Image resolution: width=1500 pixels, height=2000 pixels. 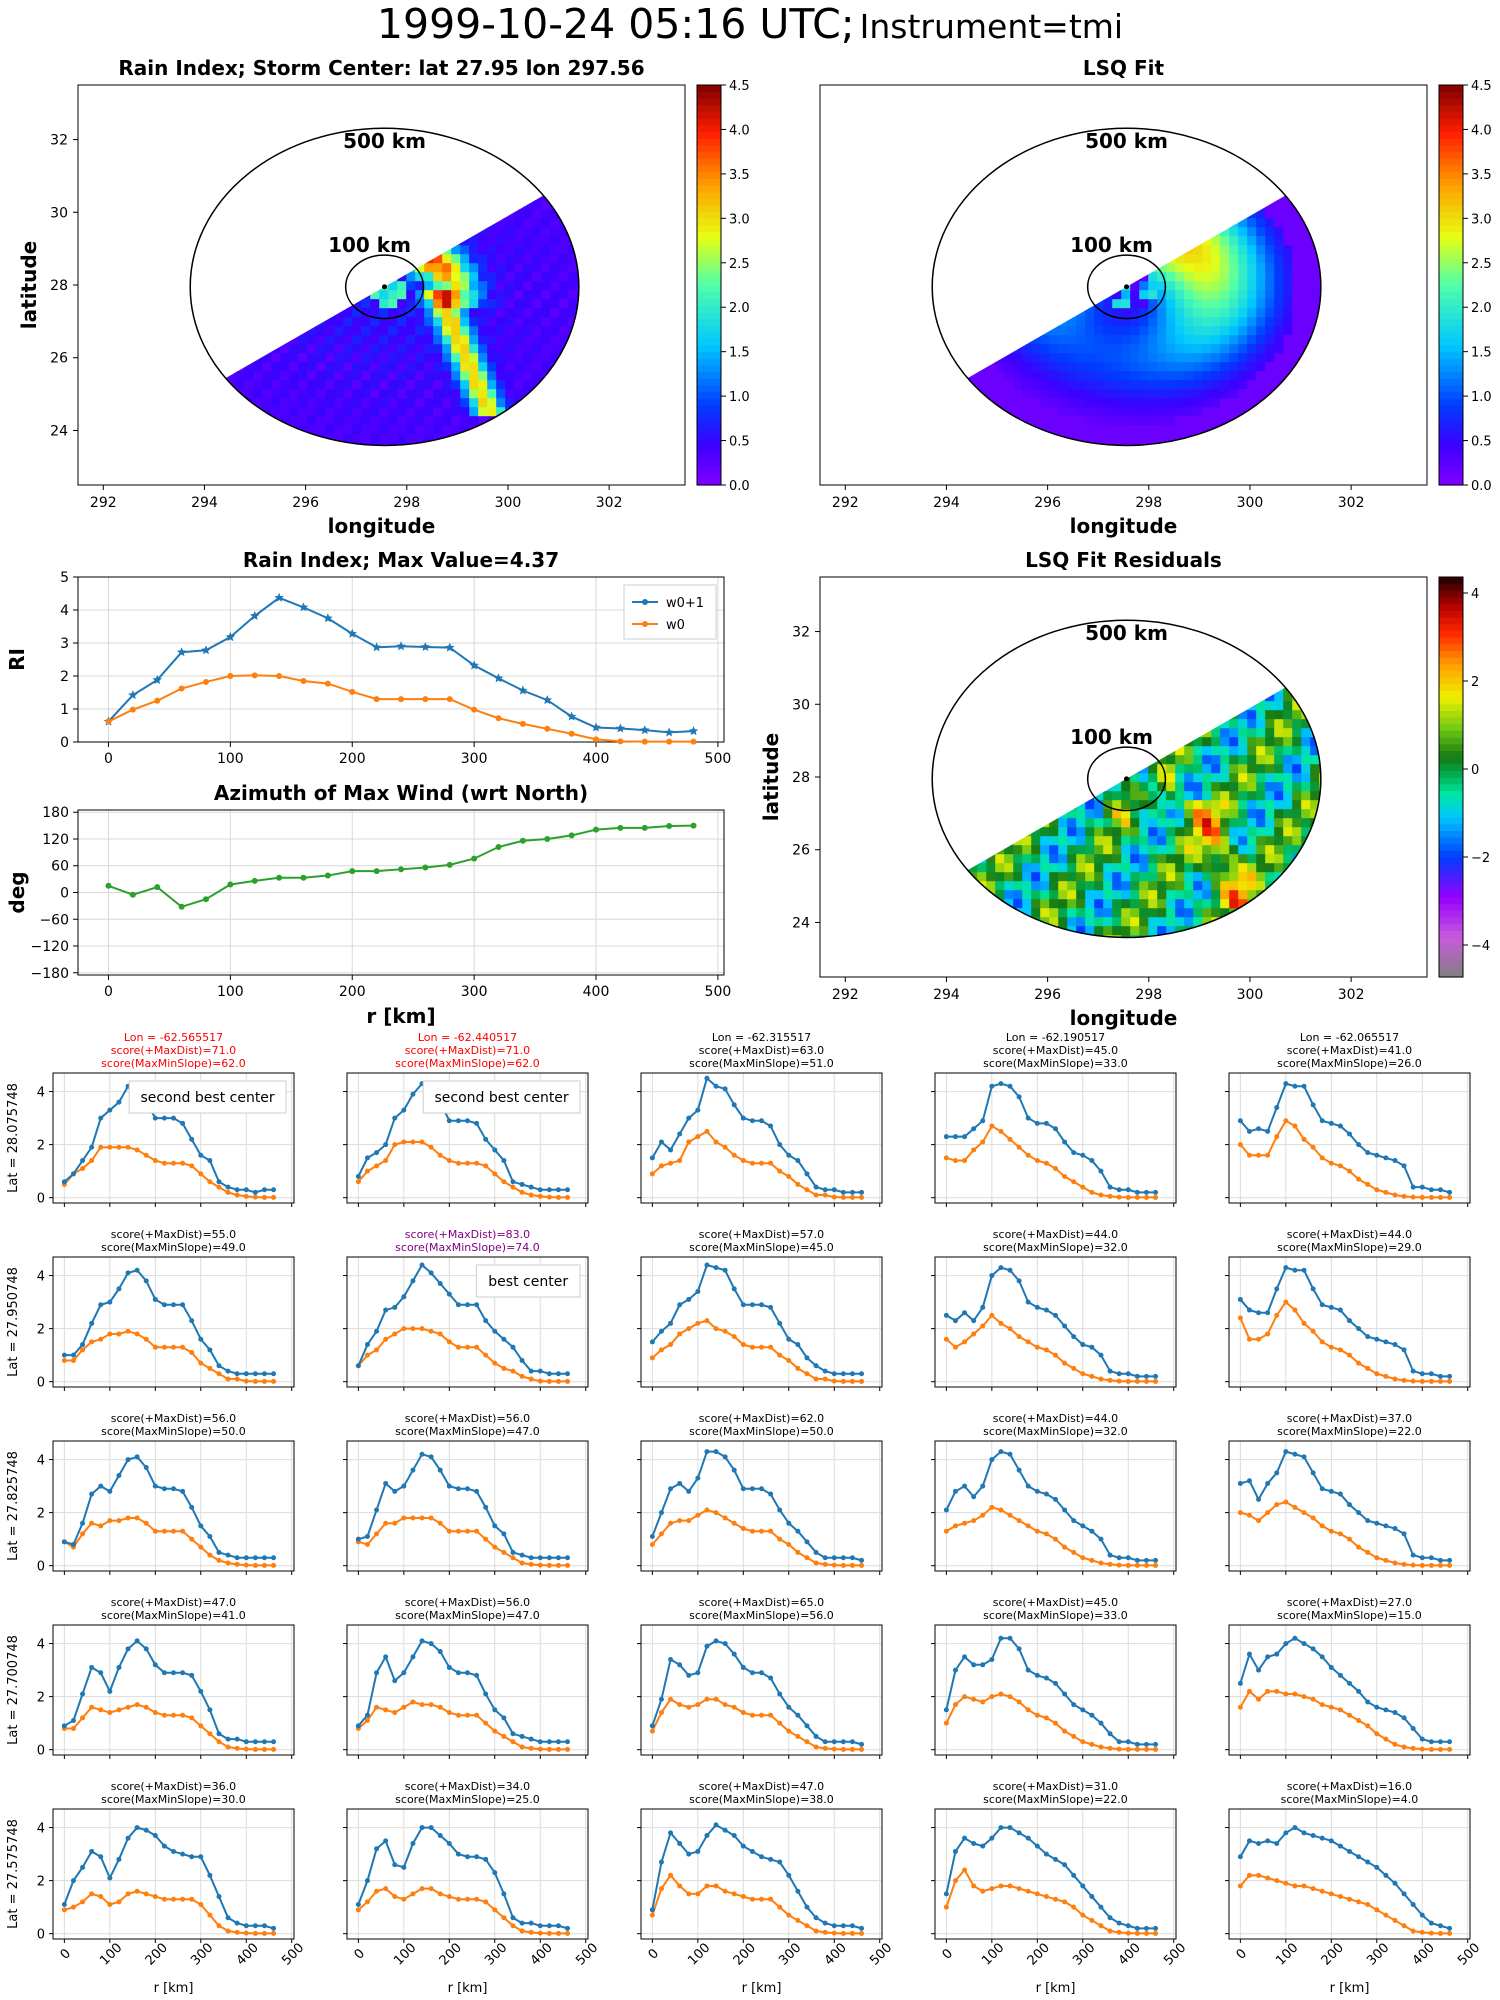 What do you see at coordinates (1451, 189) in the screenshot?
I see `fit-colorbar-band` at bounding box center [1451, 189].